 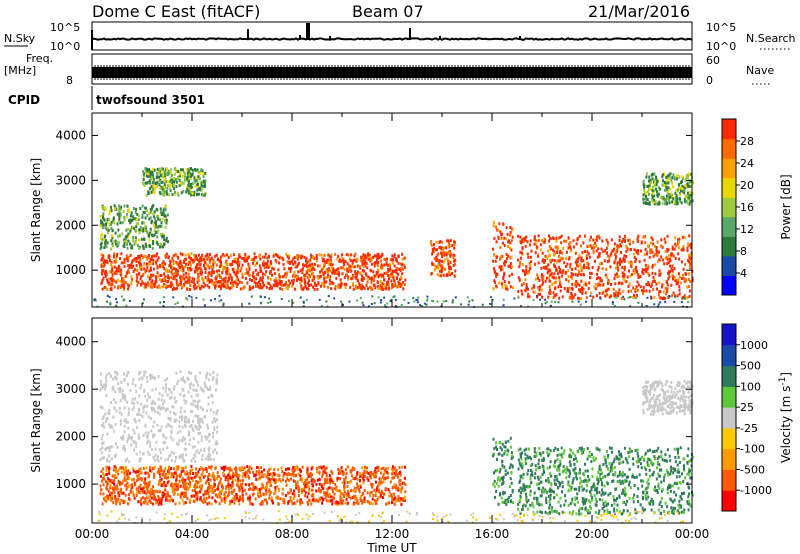 I want to click on nsky-tick-bottom: 10^0, so click(x=65, y=46).